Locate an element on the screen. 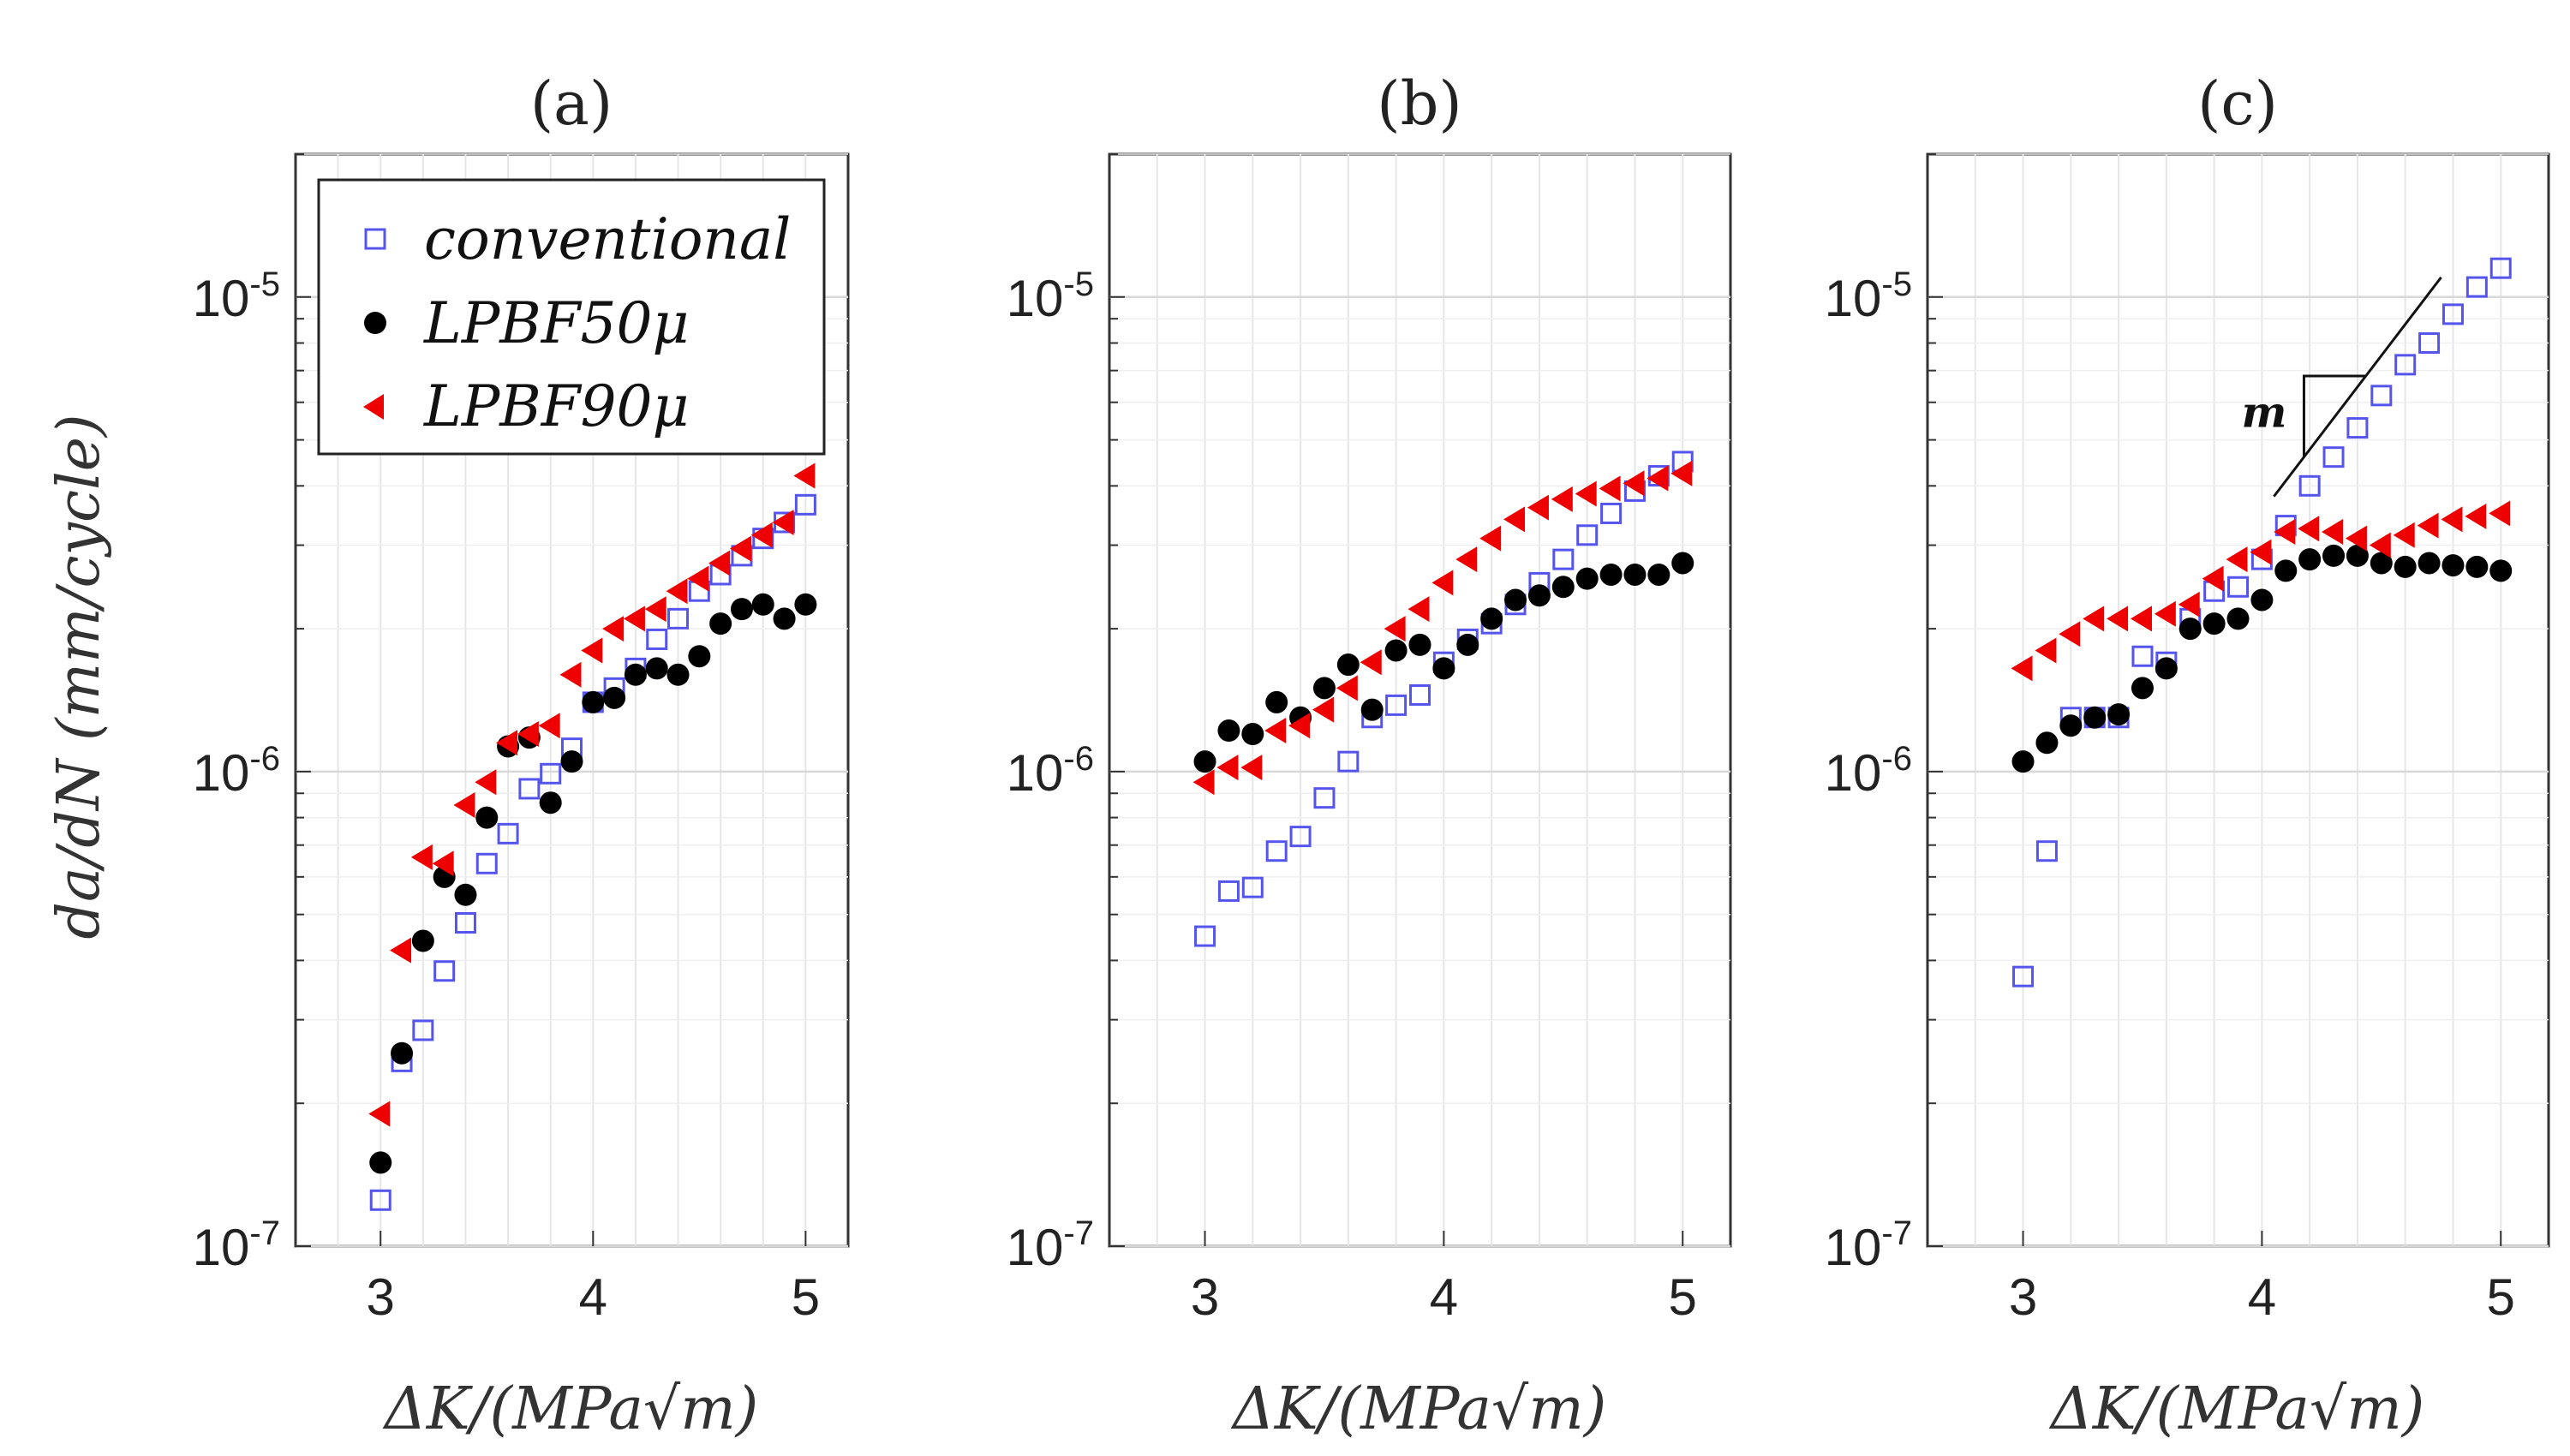 The height and width of the screenshot is (1456, 2570). slope-triangle is located at coordinates (2334, 415).